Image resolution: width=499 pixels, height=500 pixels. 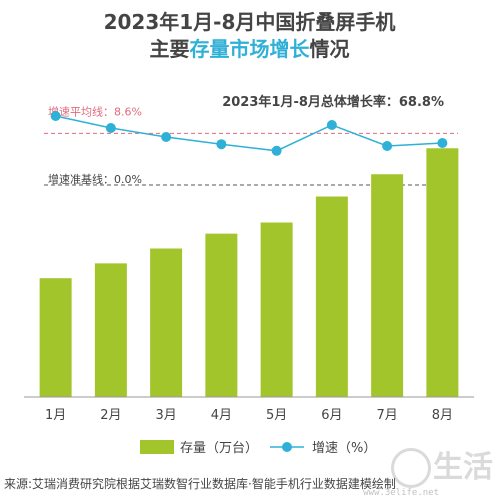 I want to click on title-highlight: 存量市场增长, so click(x=249, y=49).